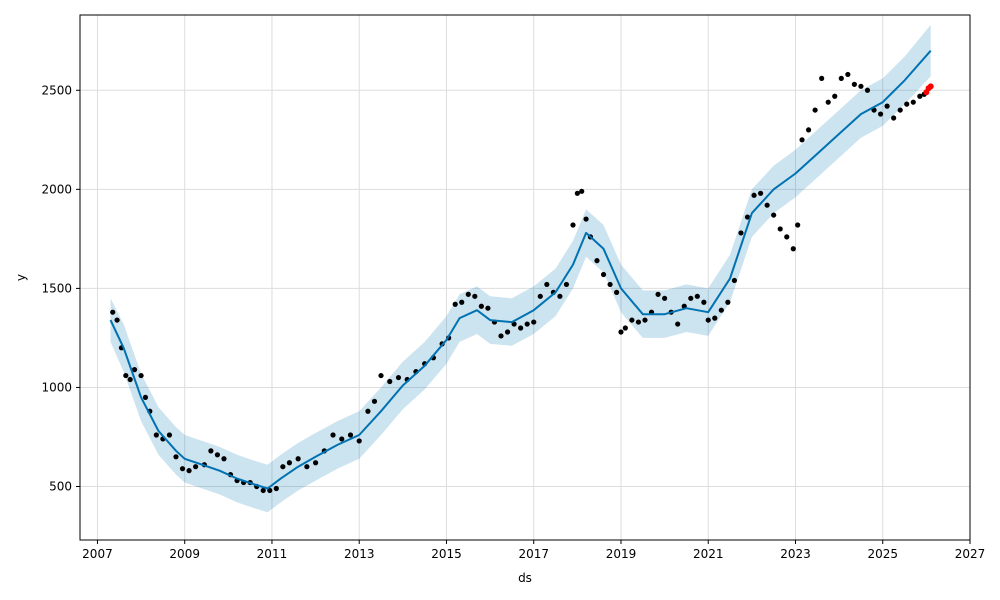 This screenshot has height=600, width=1000. Describe the element at coordinates (446, 554) in the screenshot. I see `x-tick-label: 2015` at that location.